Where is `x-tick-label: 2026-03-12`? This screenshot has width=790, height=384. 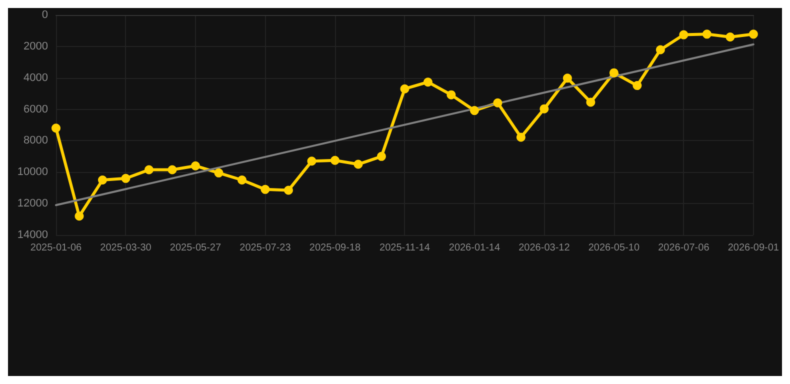 x-tick-label: 2026-03-12 is located at coordinates (544, 248).